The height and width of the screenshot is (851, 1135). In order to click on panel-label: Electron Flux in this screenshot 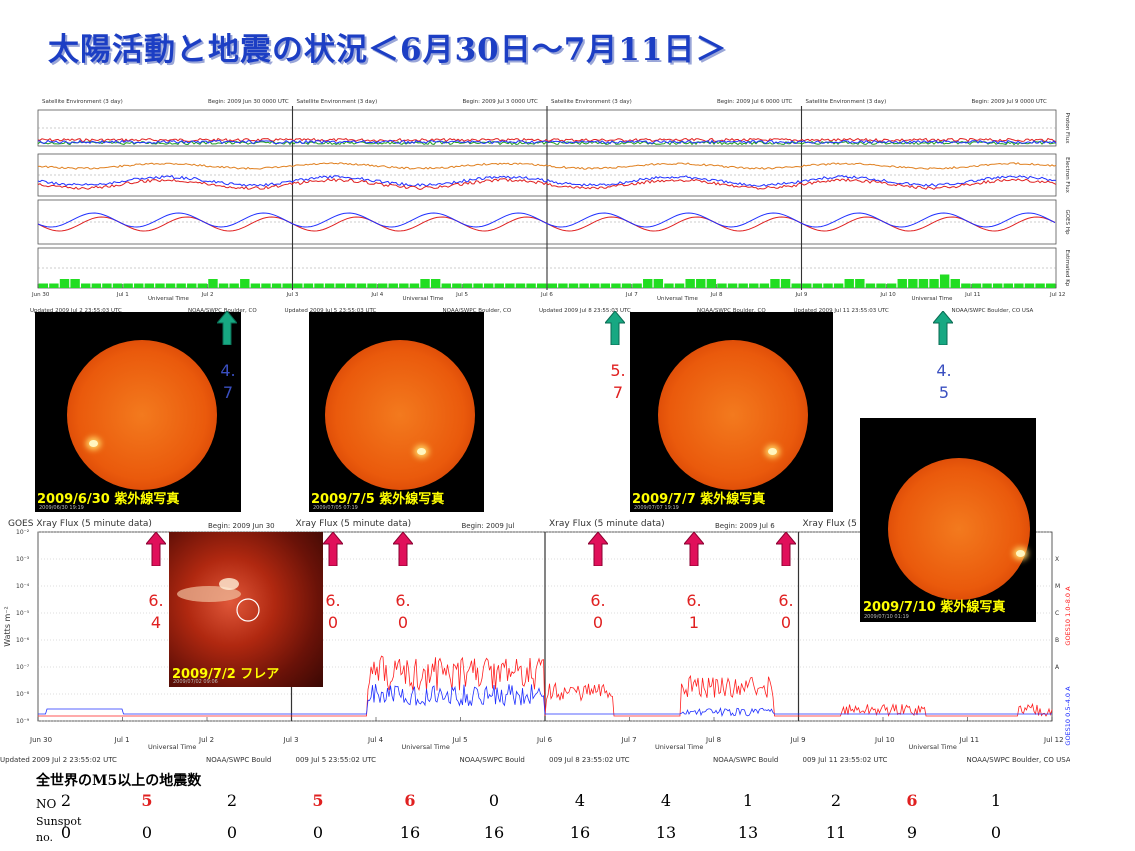, I will do `click(1067, 175)`.